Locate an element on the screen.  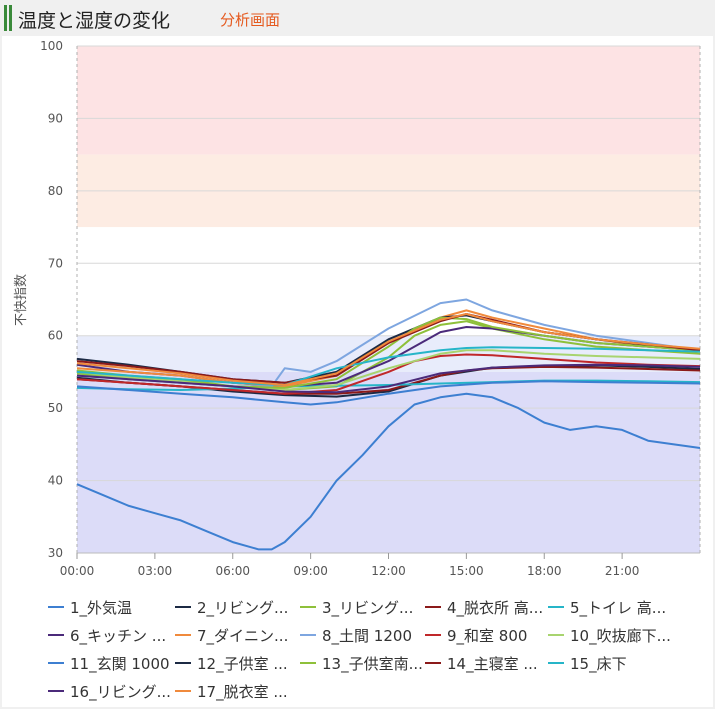
x-tick-label: 12:00 is located at coordinates (388, 571).